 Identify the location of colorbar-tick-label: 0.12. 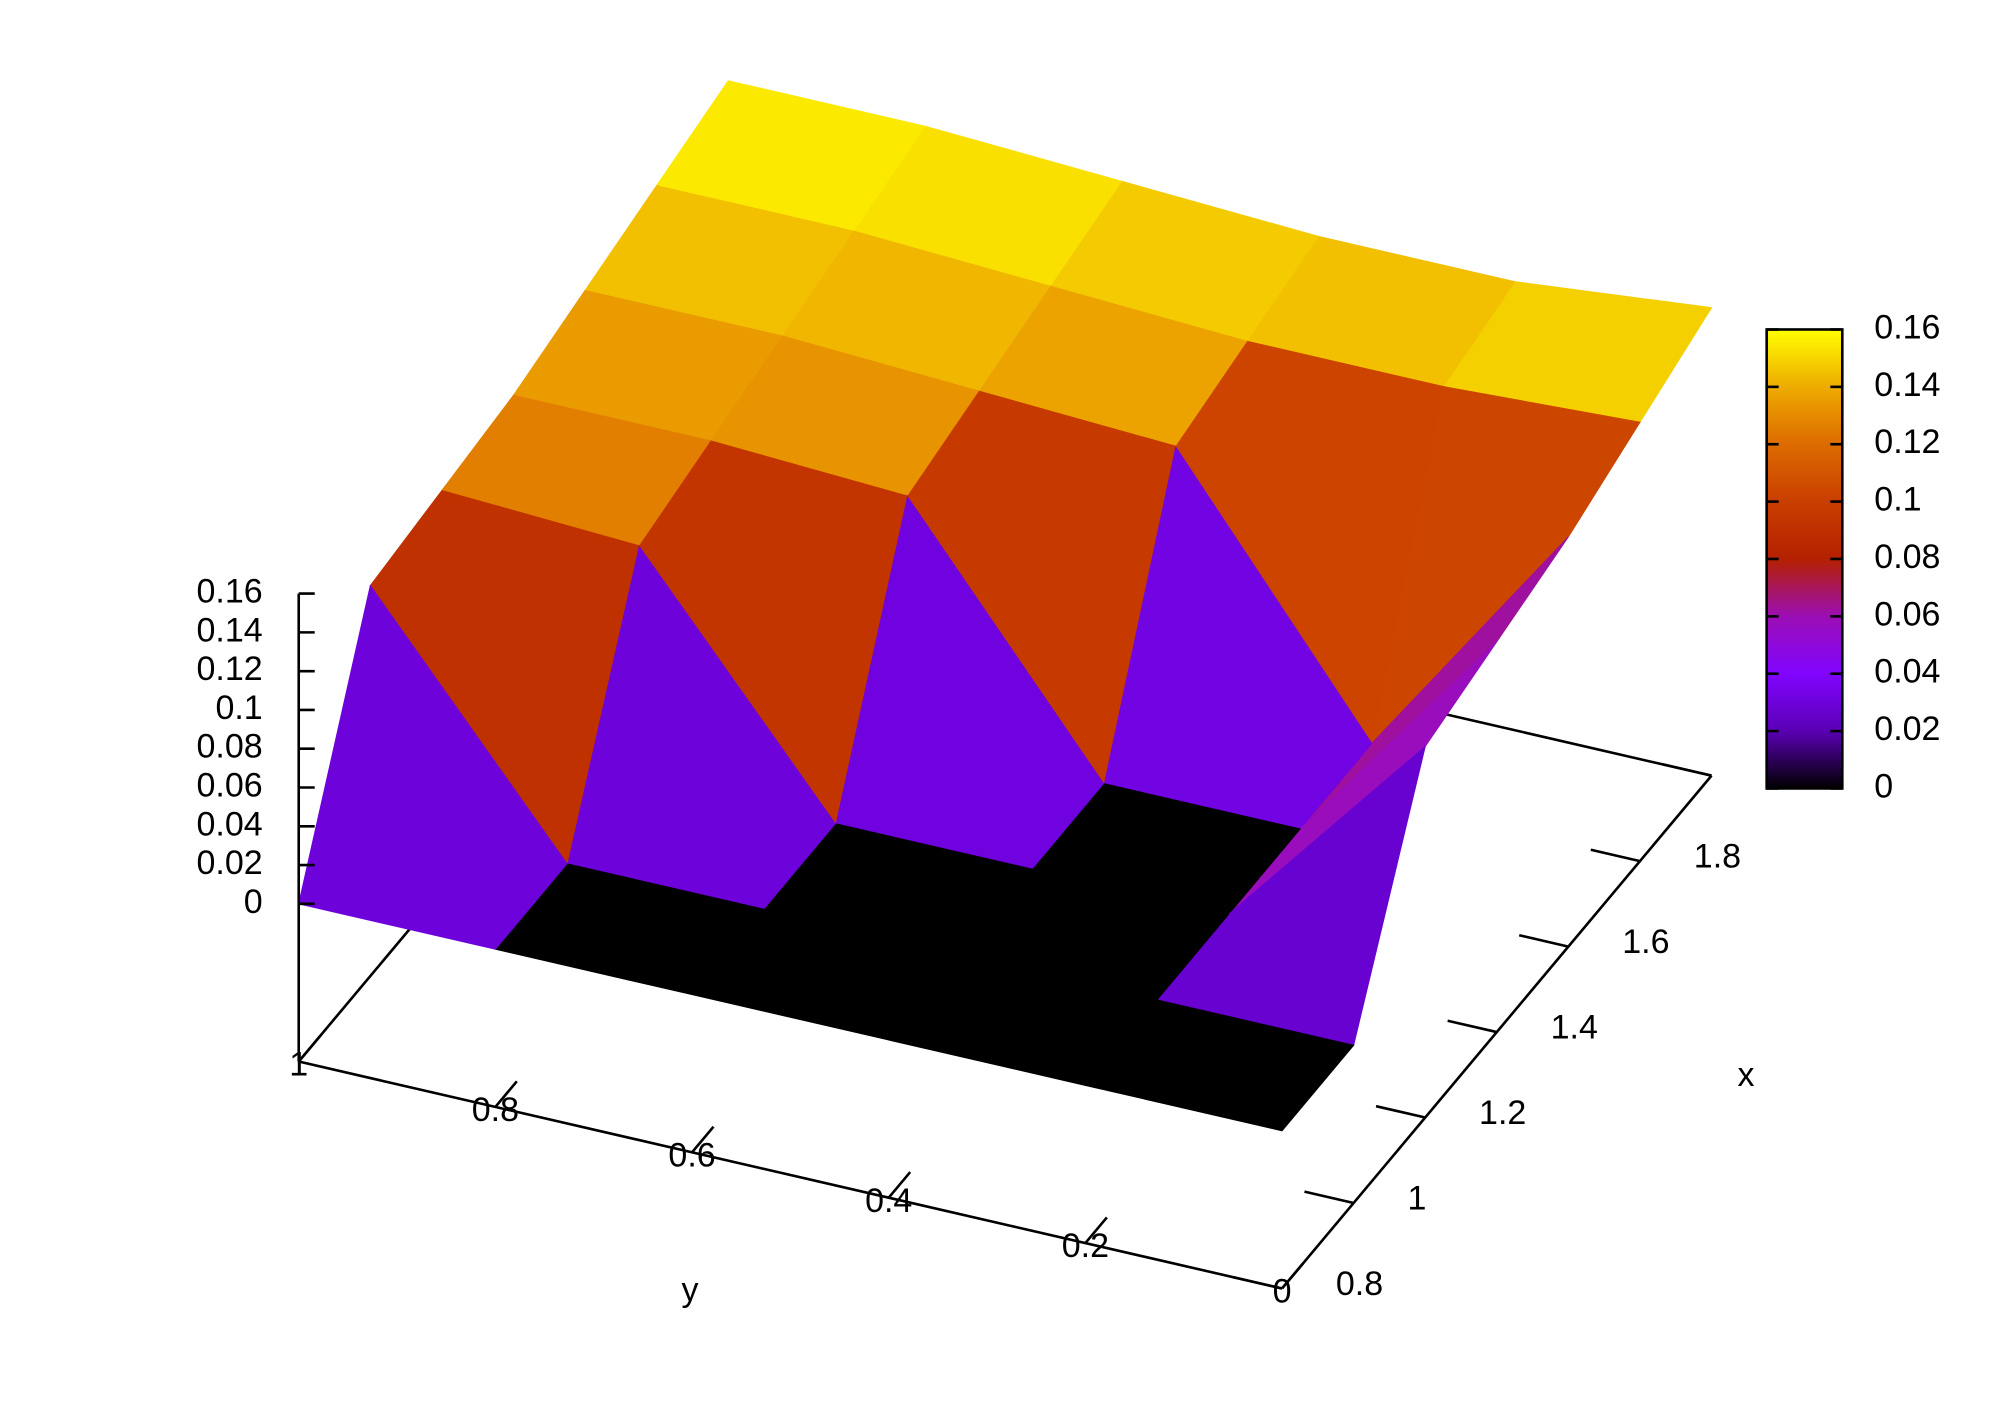
(1907, 442).